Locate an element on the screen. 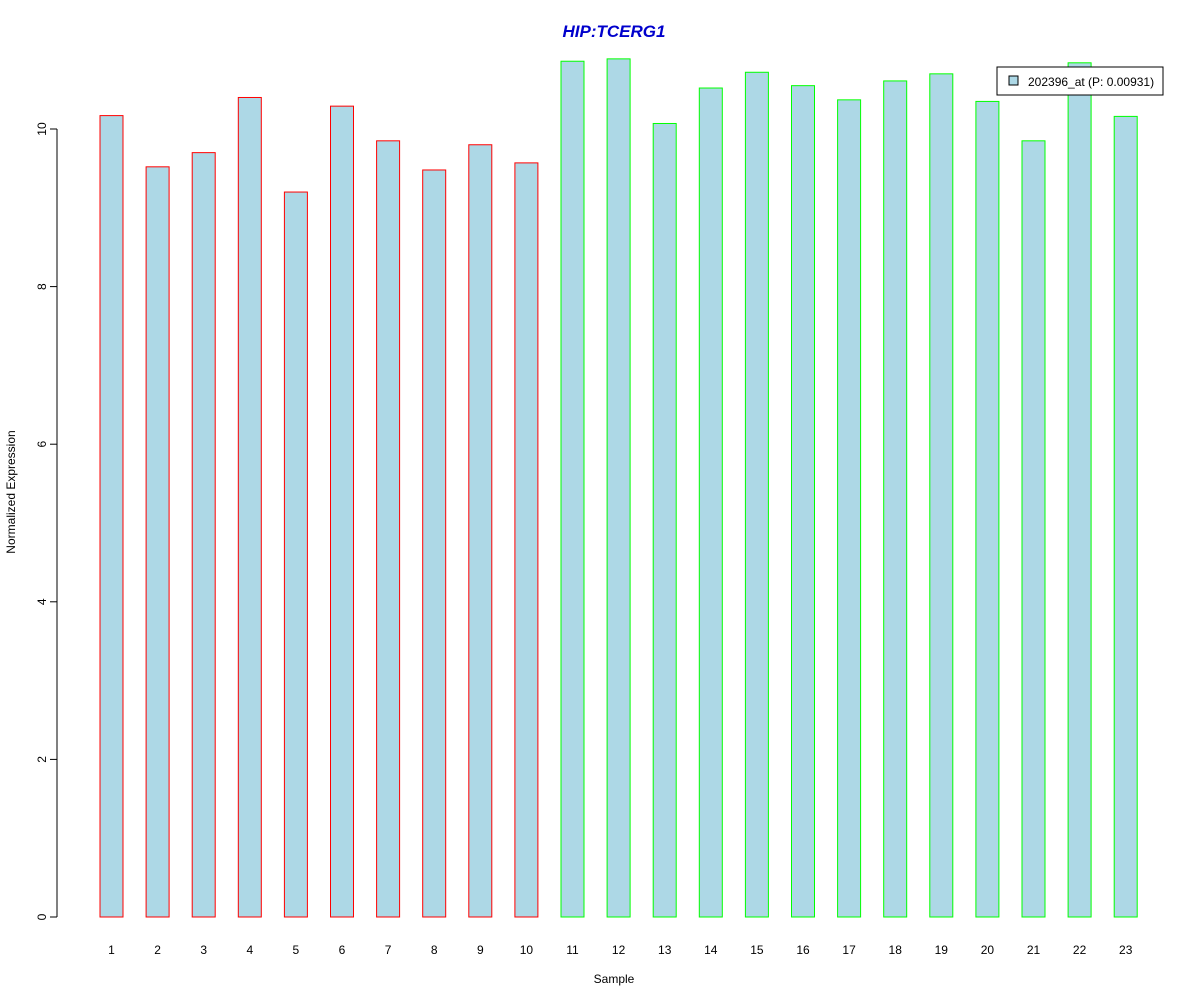 The height and width of the screenshot is (1000, 1200). x-tick-label: 23 is located at coordinates (1126, 950).